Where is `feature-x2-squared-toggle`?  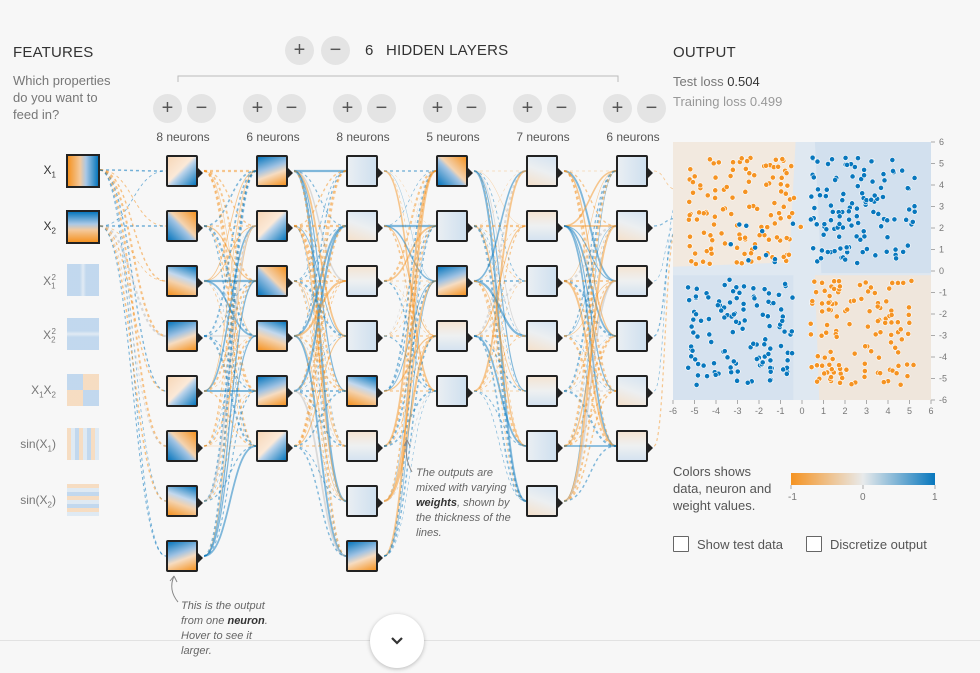 feature-x2-squared-toggle is located at coordinates (83, 334).